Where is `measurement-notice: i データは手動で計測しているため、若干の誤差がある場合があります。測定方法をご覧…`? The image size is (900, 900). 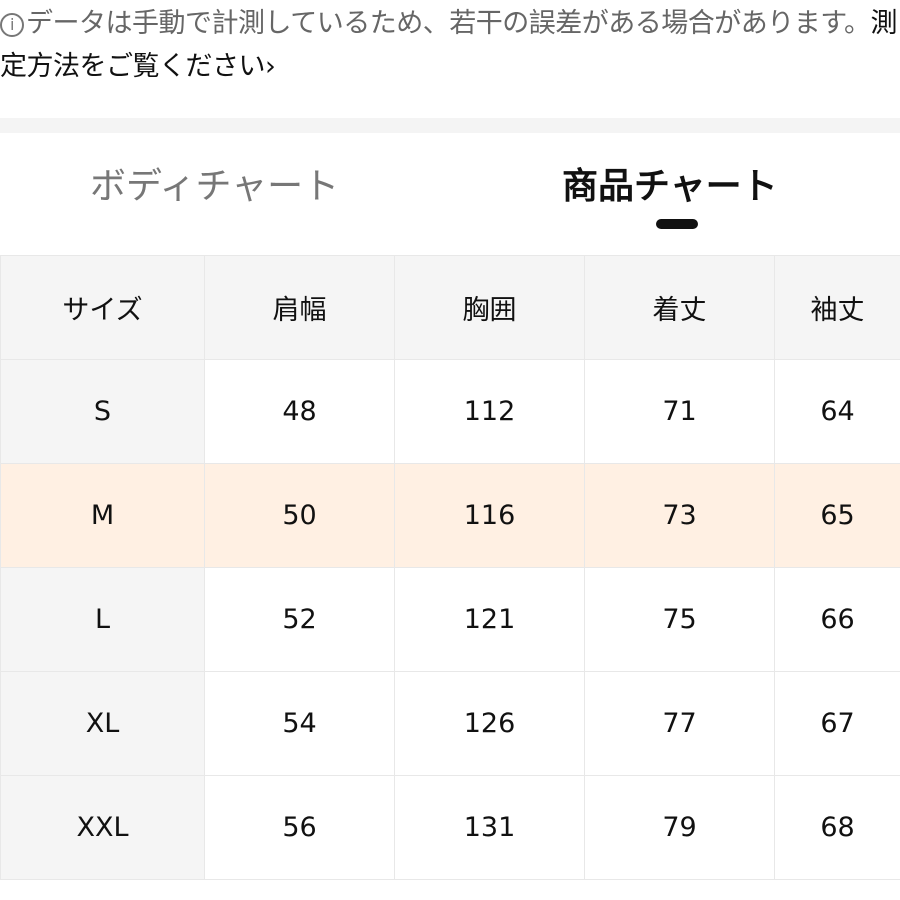 measurement-notice: i データは手動で計測しているため、若干の誤差がある場合があります。測定方法をご覧… is located at coordinates (450, 45).